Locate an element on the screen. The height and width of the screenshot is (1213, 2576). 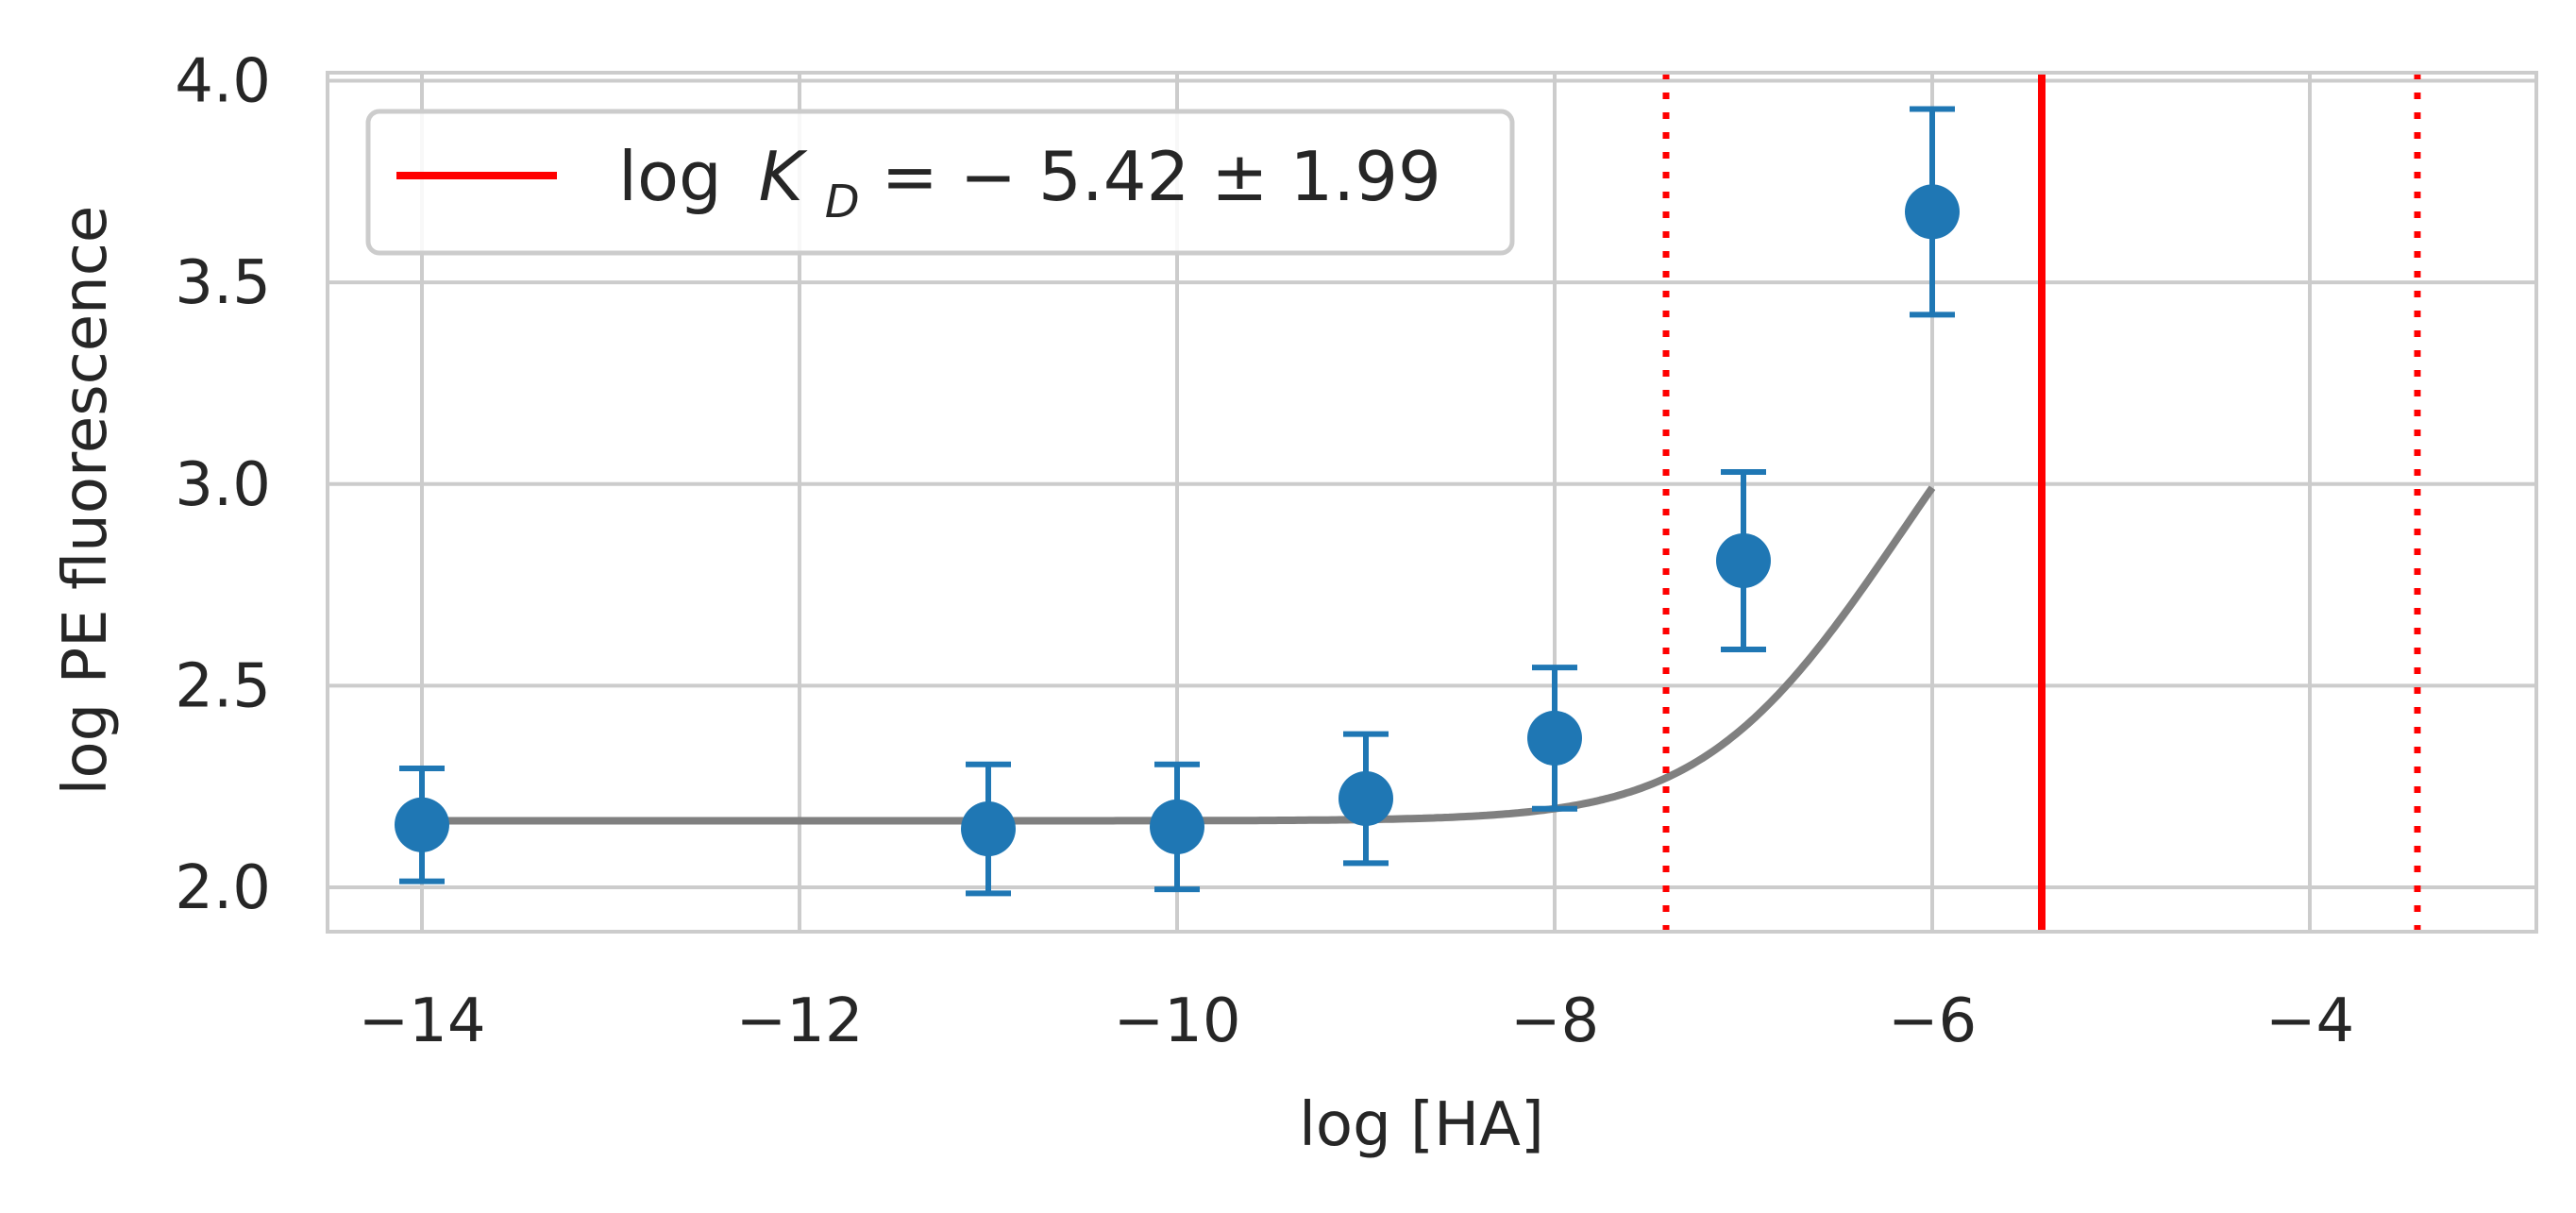
x-axis-label: log [HA] is located at coordinates (1421, 1125).